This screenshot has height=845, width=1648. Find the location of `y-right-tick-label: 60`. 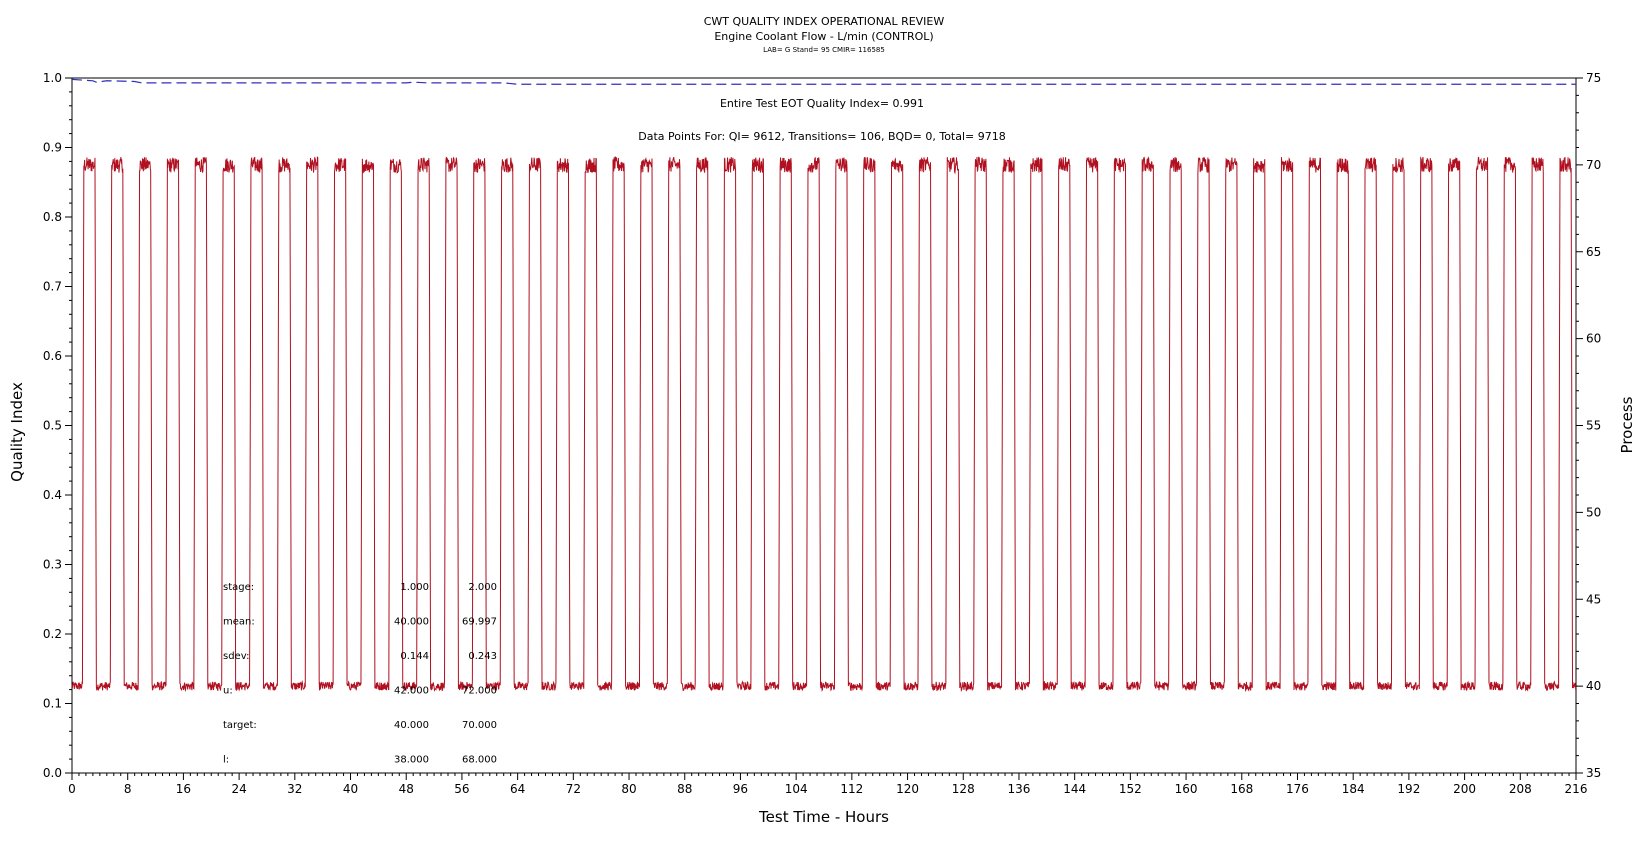

y-right-tick-label: 60 is located at coordinates (1593, 339).